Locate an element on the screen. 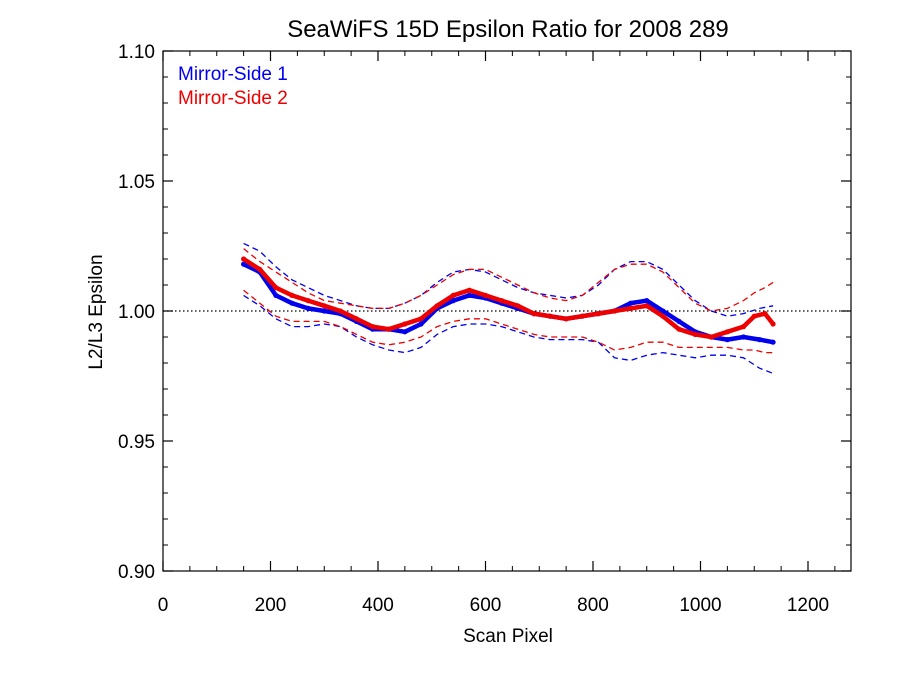 Image resolution: width=900 pixels, height=675 pixels. mirror-side-1-series-line is located at coordinates (508, 303).